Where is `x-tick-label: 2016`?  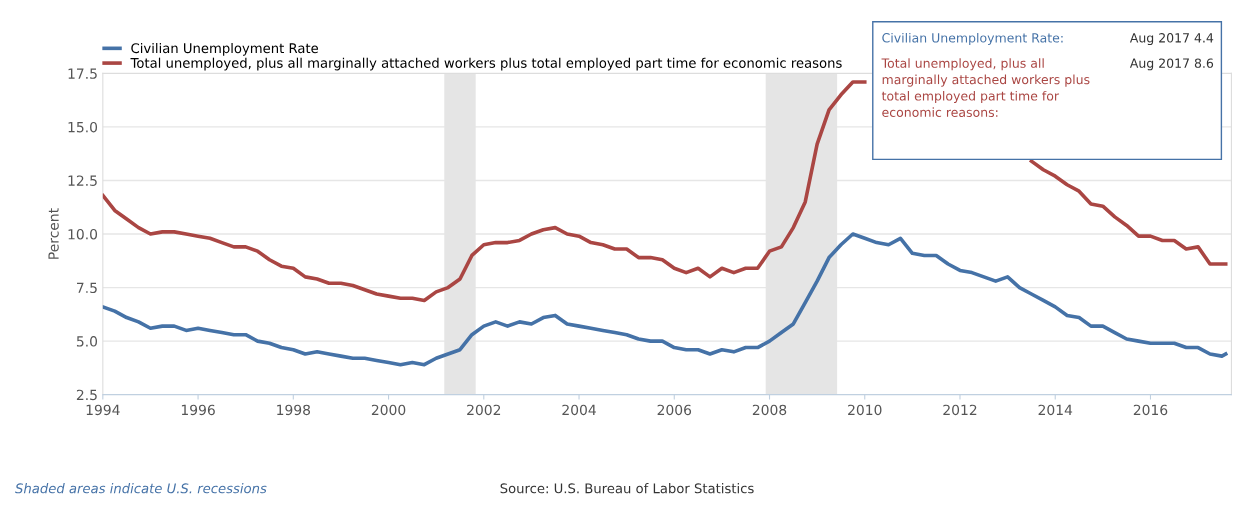 x-tick-label: 2016 is located at coordinates (1150, 410).